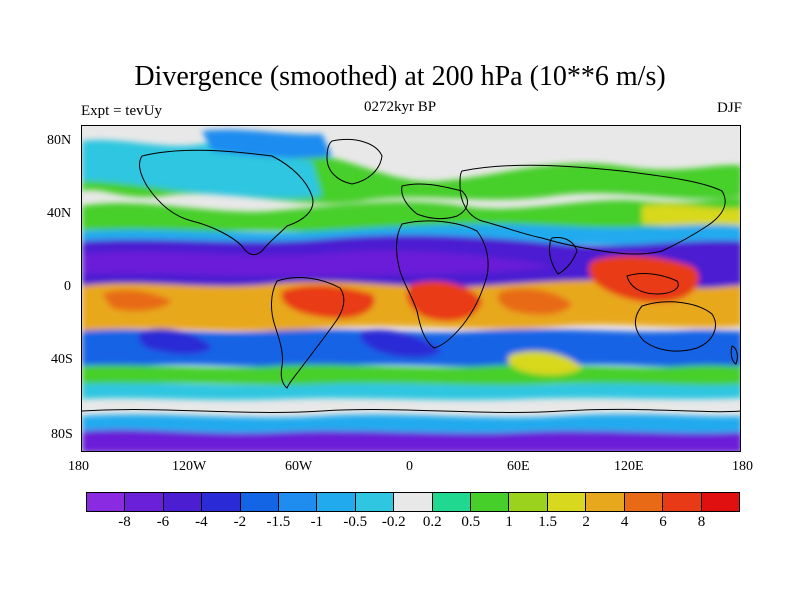 This screenshot has width=800, height=600. What do you see at coordinates (563, 256) in the screenshot?
I see `india-outline` at bounding box center [563, 256].